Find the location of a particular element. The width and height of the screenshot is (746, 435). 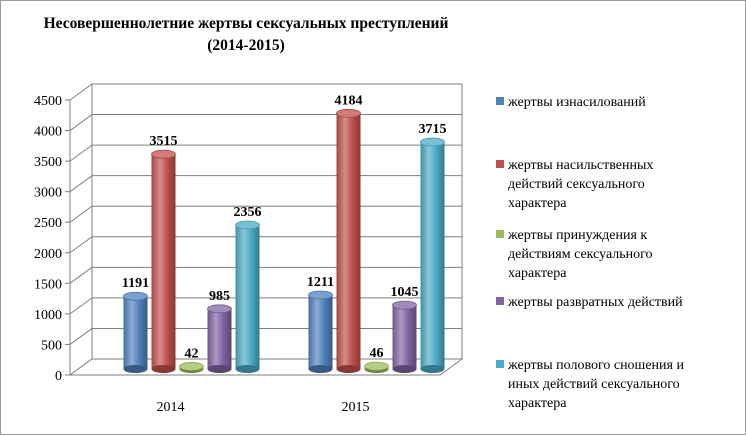

x-tick-label: 2015 is located at coordinates (356, 407).